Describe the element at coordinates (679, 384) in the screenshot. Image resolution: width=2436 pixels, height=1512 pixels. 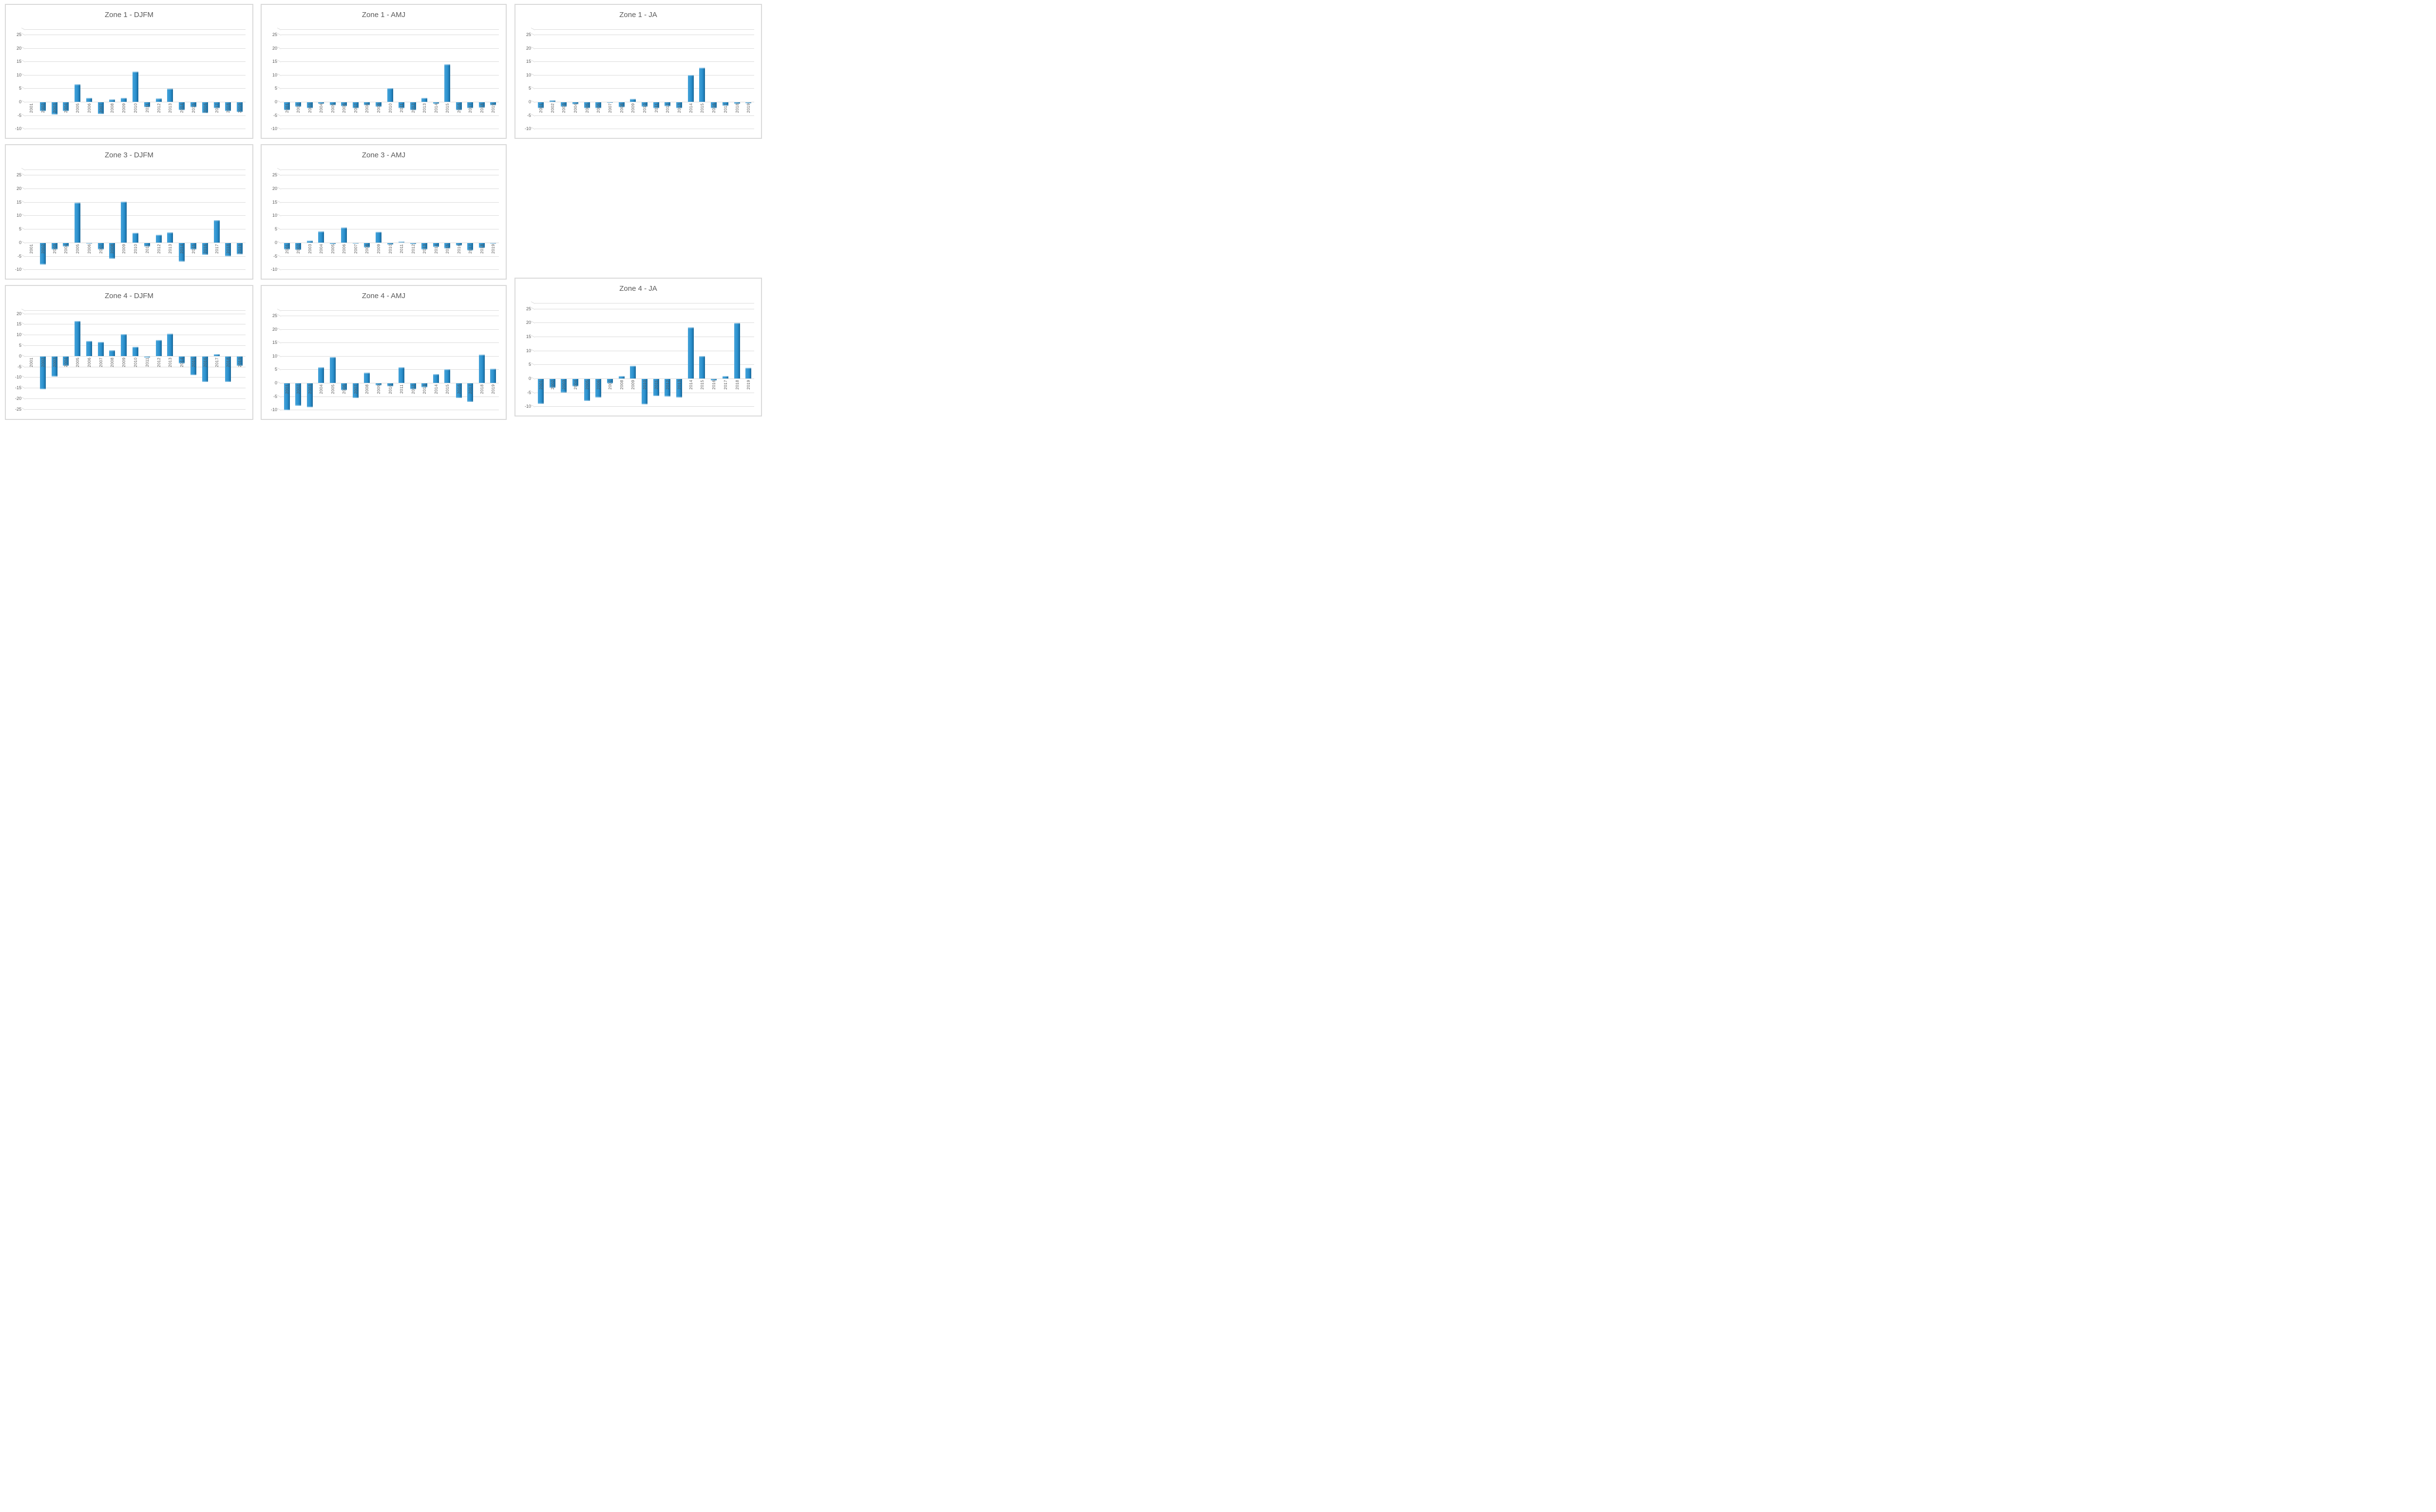
I see `x-axis-year-label: 2013` at that location.